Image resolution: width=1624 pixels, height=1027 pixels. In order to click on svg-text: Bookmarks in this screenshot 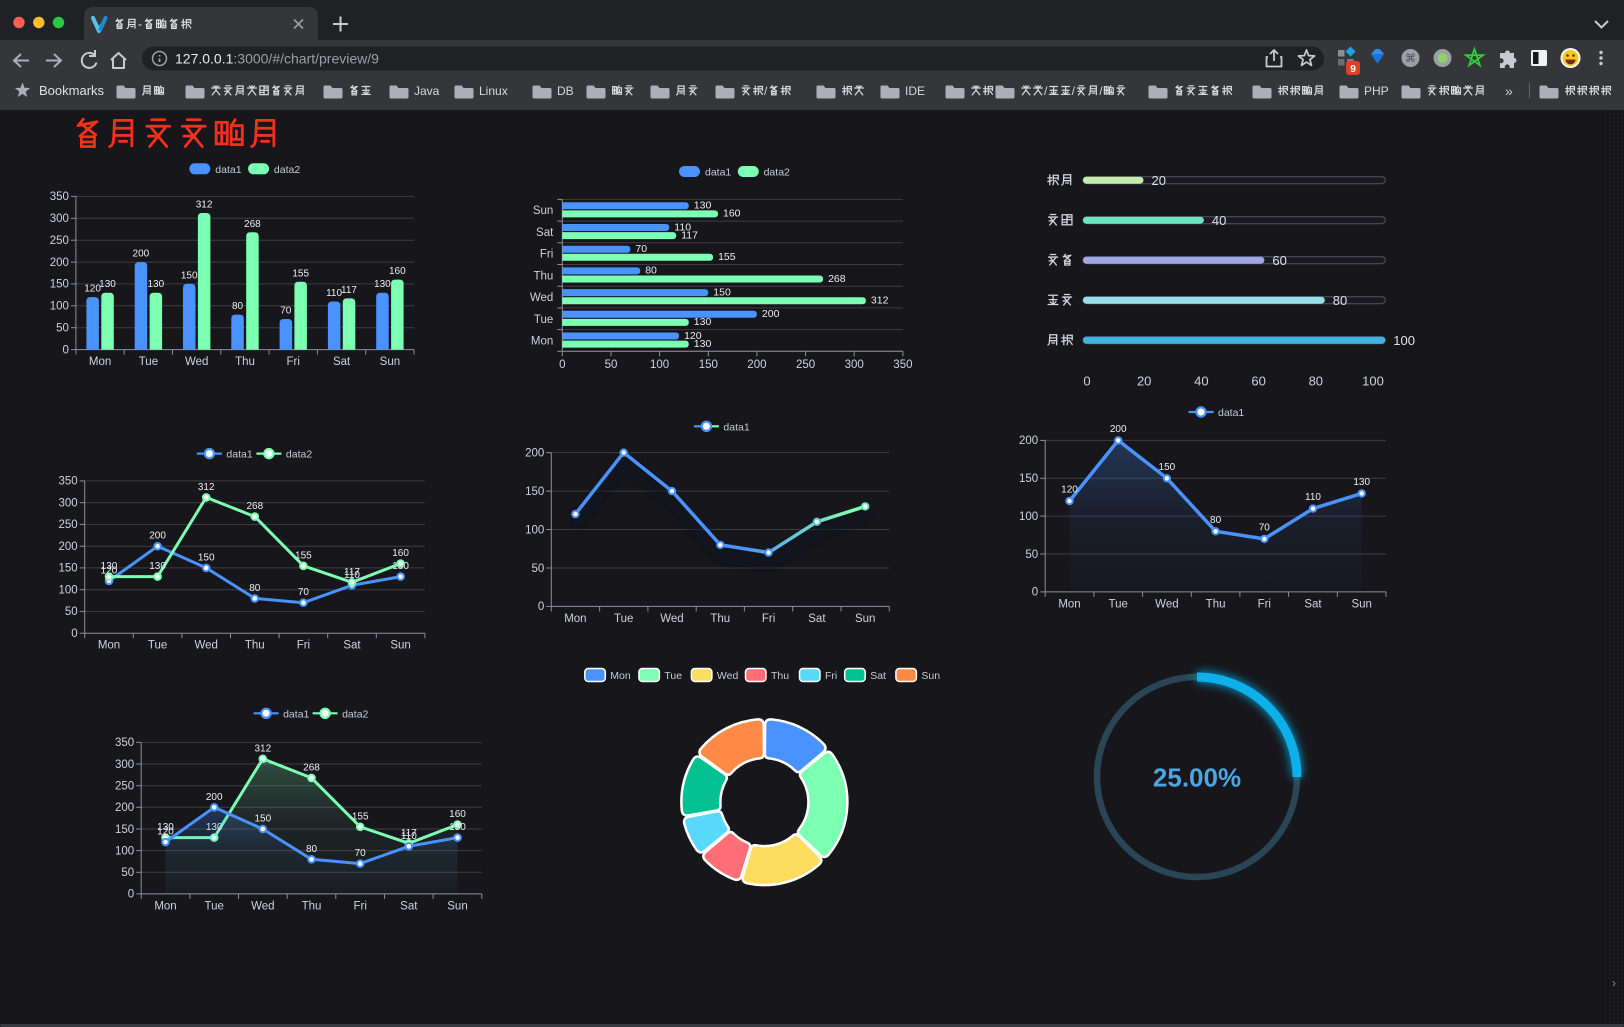, I will do `click(72, 90)`.